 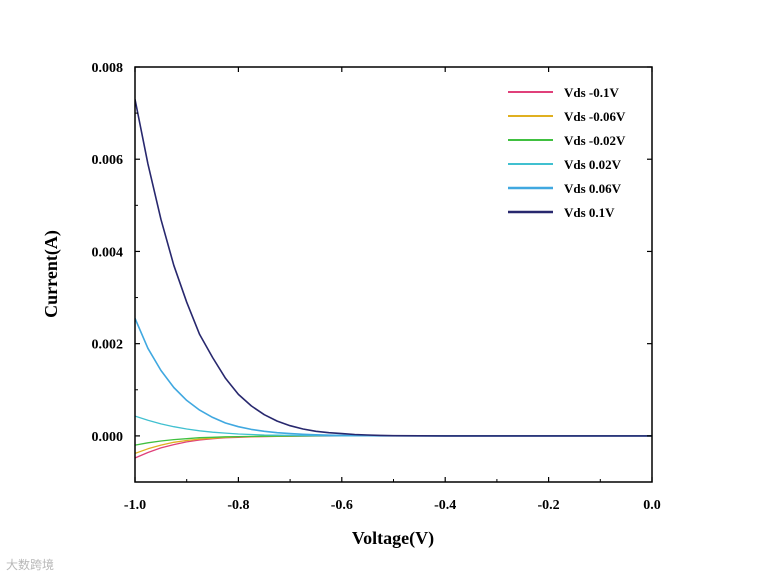 What do you see at coordinates (393, 538) in the screenshot?
I see `x-axis-title: Voltage(V)` at bounding box center [393, 538].